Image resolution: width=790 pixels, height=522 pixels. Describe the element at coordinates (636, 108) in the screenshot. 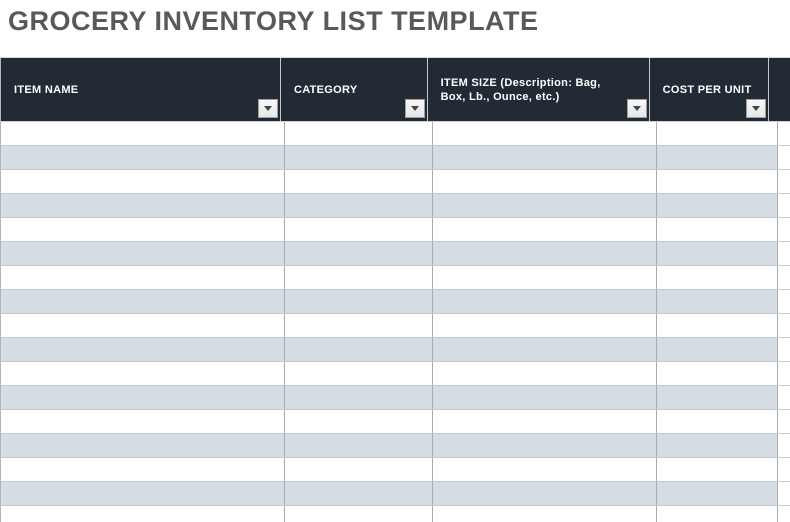

I see `filter-dropdown-button-item-size` at that location.